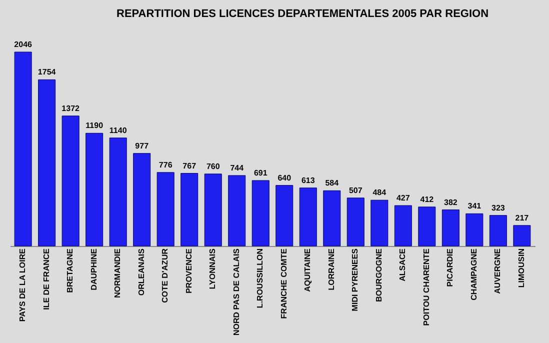 This screenshot has width=549, height=343. I want to click on data-label: 484, so click(379, 193).